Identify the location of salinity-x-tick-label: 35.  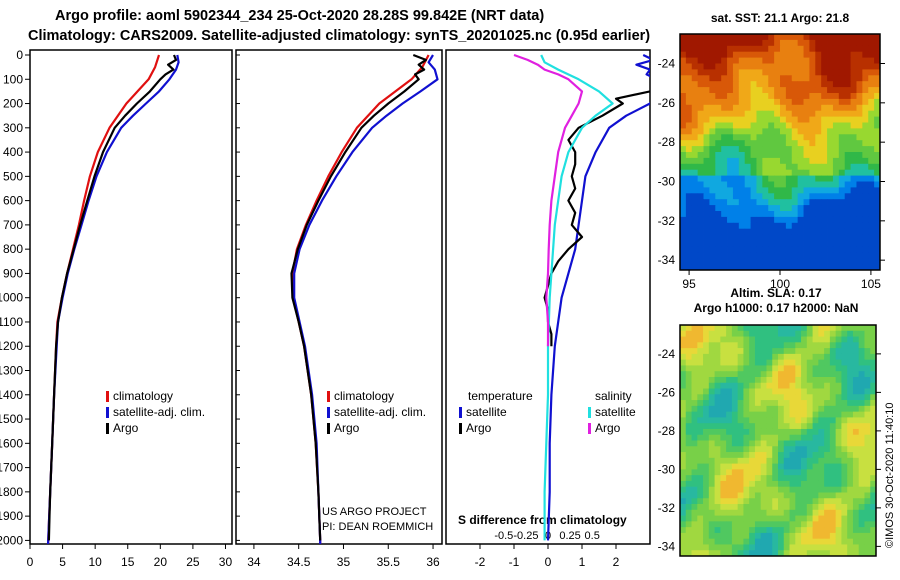
(344, 562).